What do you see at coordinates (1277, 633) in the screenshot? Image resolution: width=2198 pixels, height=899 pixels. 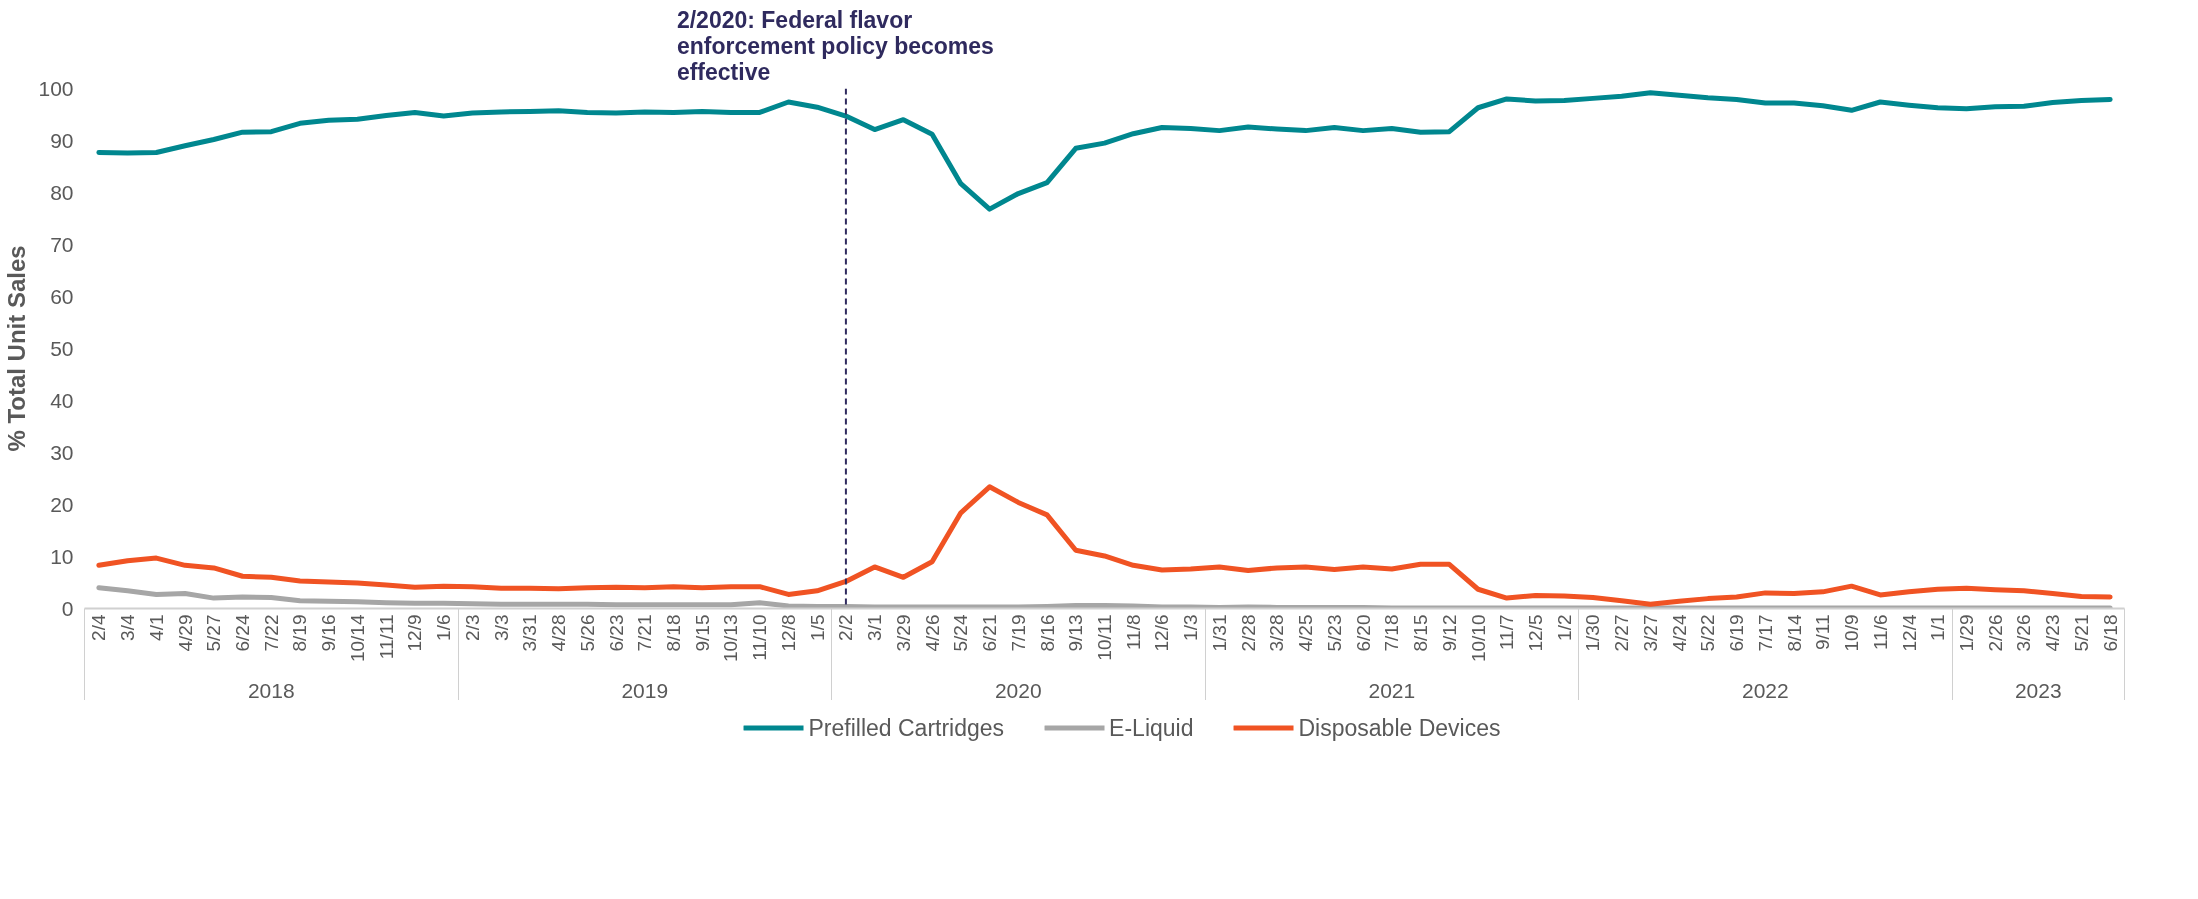 I see `x-tick-label: 3/28` at bounding box center [1277, 633].